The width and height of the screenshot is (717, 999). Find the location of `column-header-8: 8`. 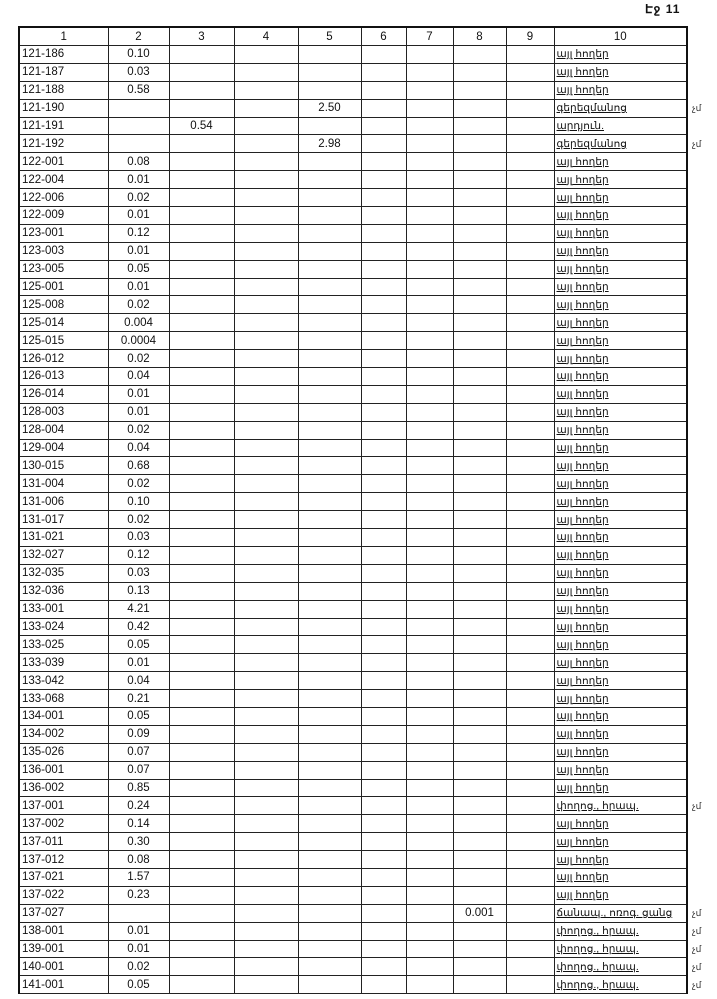

column-header-8: 8 is located at coordinates (479, 36).